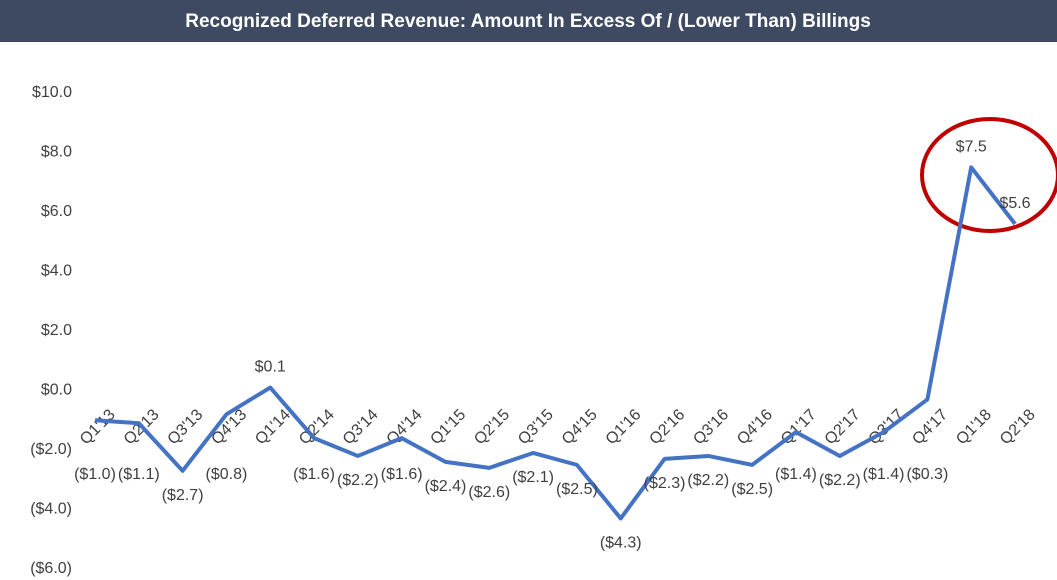 This screenshot has height=580, width=1057. I want to click on data-label: ($2.6), so click(489, 492).